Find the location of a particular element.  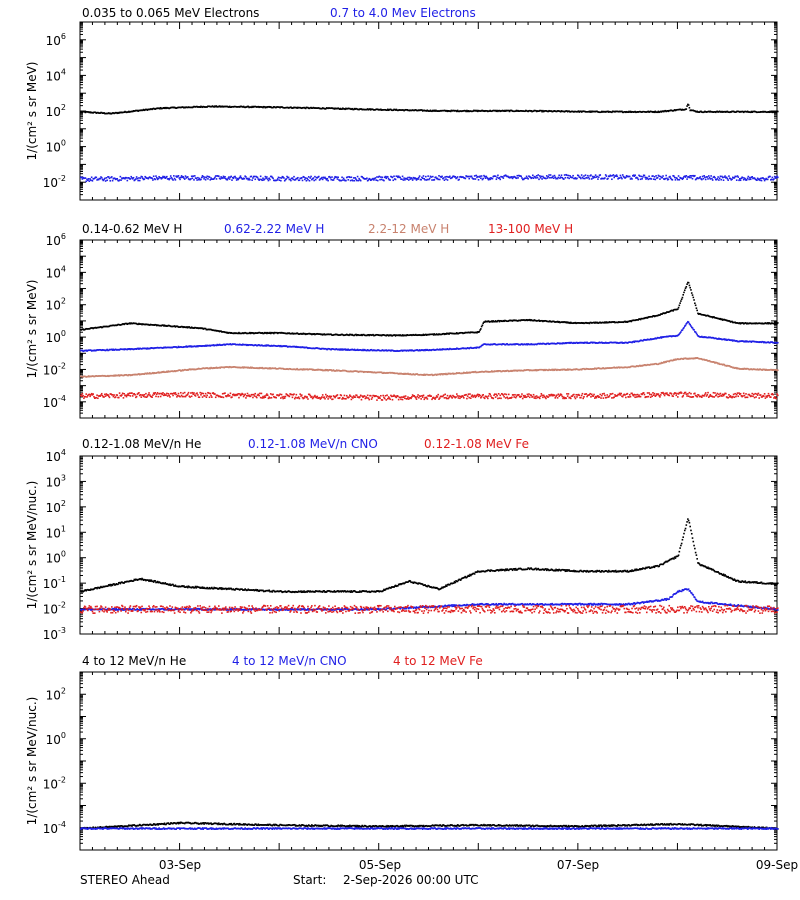

y-tick-label: 10⁶ is located at coordinates (56, 40).